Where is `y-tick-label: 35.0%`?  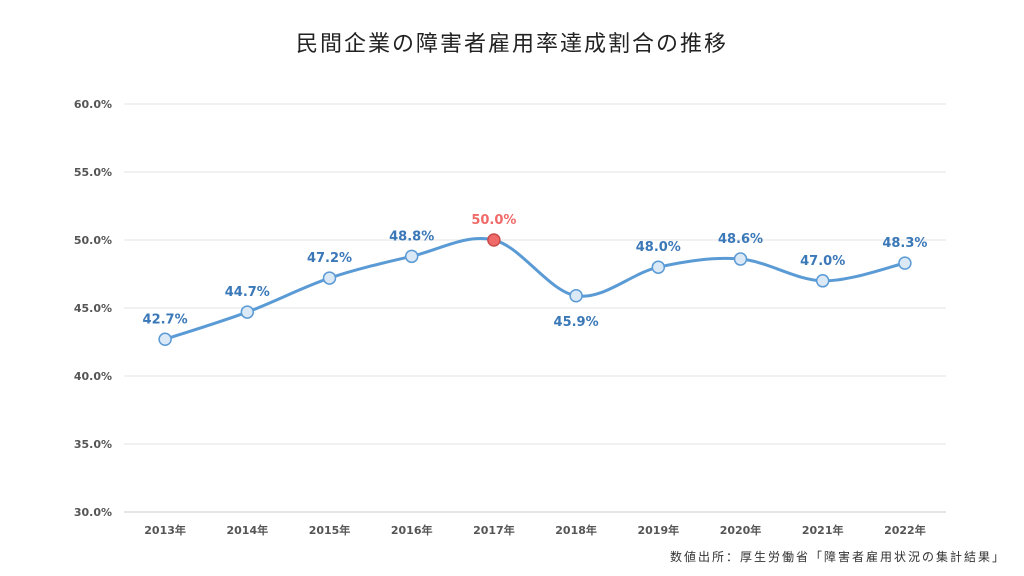
y-tick-label: 35.0% is located at coordinates (93, 444).